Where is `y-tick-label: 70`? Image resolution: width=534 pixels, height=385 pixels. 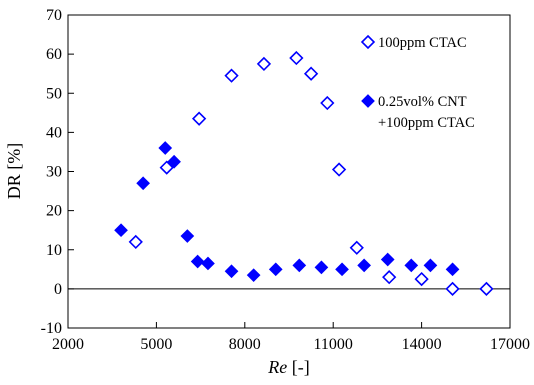
y-tick-label: 70 is located at coordinates (54, 15).